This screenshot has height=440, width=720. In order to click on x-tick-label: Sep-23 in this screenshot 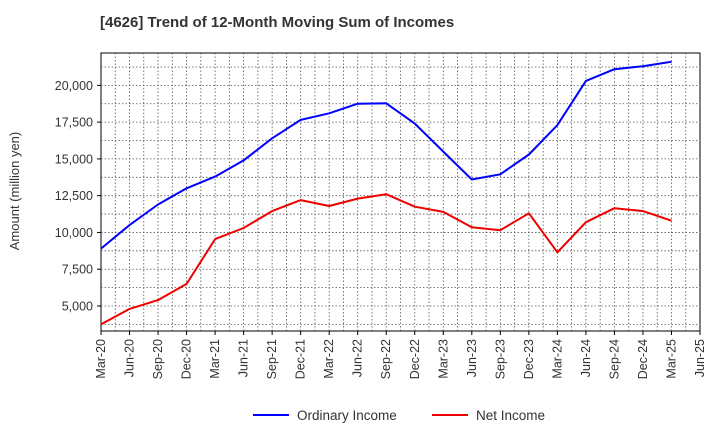, I will do `click(500, 359)`.